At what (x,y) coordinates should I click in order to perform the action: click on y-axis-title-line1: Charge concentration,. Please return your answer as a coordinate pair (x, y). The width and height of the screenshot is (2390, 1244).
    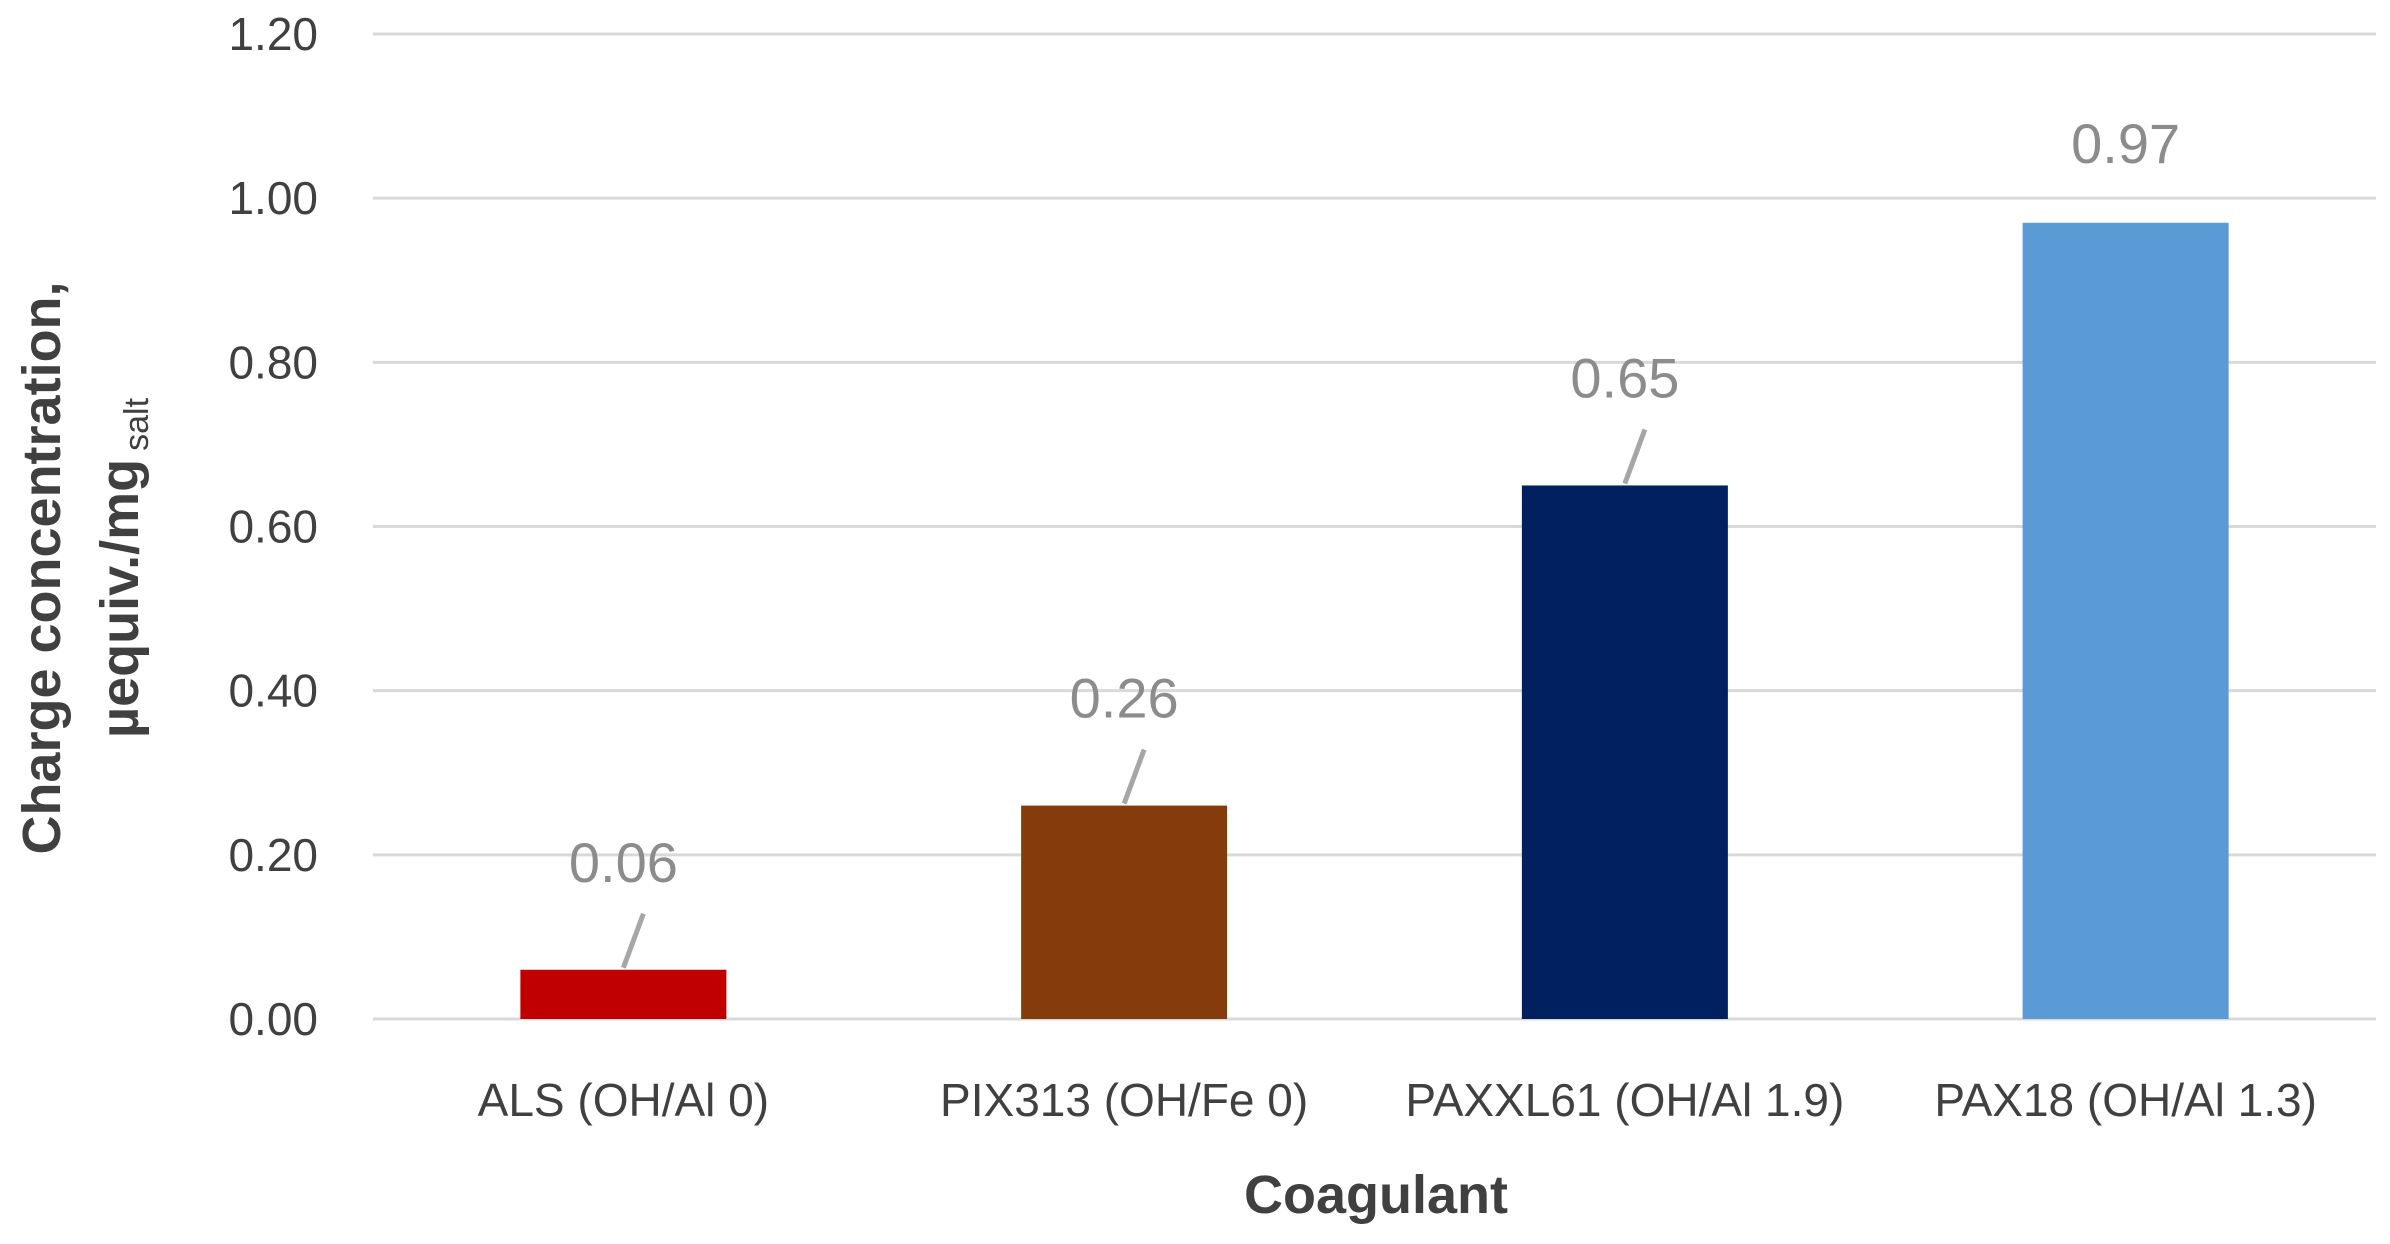
    Looking at the image, I should click on (42, 567).